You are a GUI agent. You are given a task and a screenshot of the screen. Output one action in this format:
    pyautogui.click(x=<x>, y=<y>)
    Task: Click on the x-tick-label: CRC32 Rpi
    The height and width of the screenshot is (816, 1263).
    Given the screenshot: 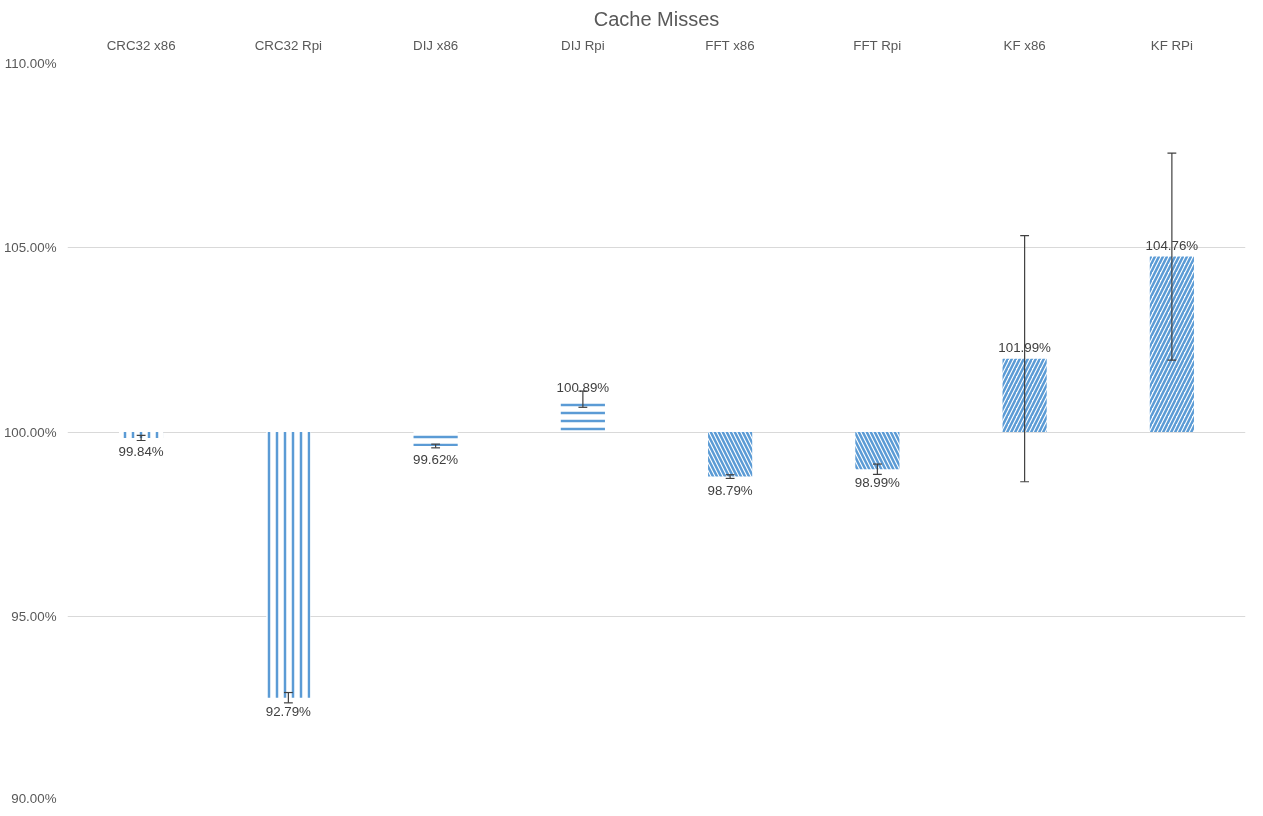 What is the action you would take?
    pyautogui.click(x=288, y=45)
    